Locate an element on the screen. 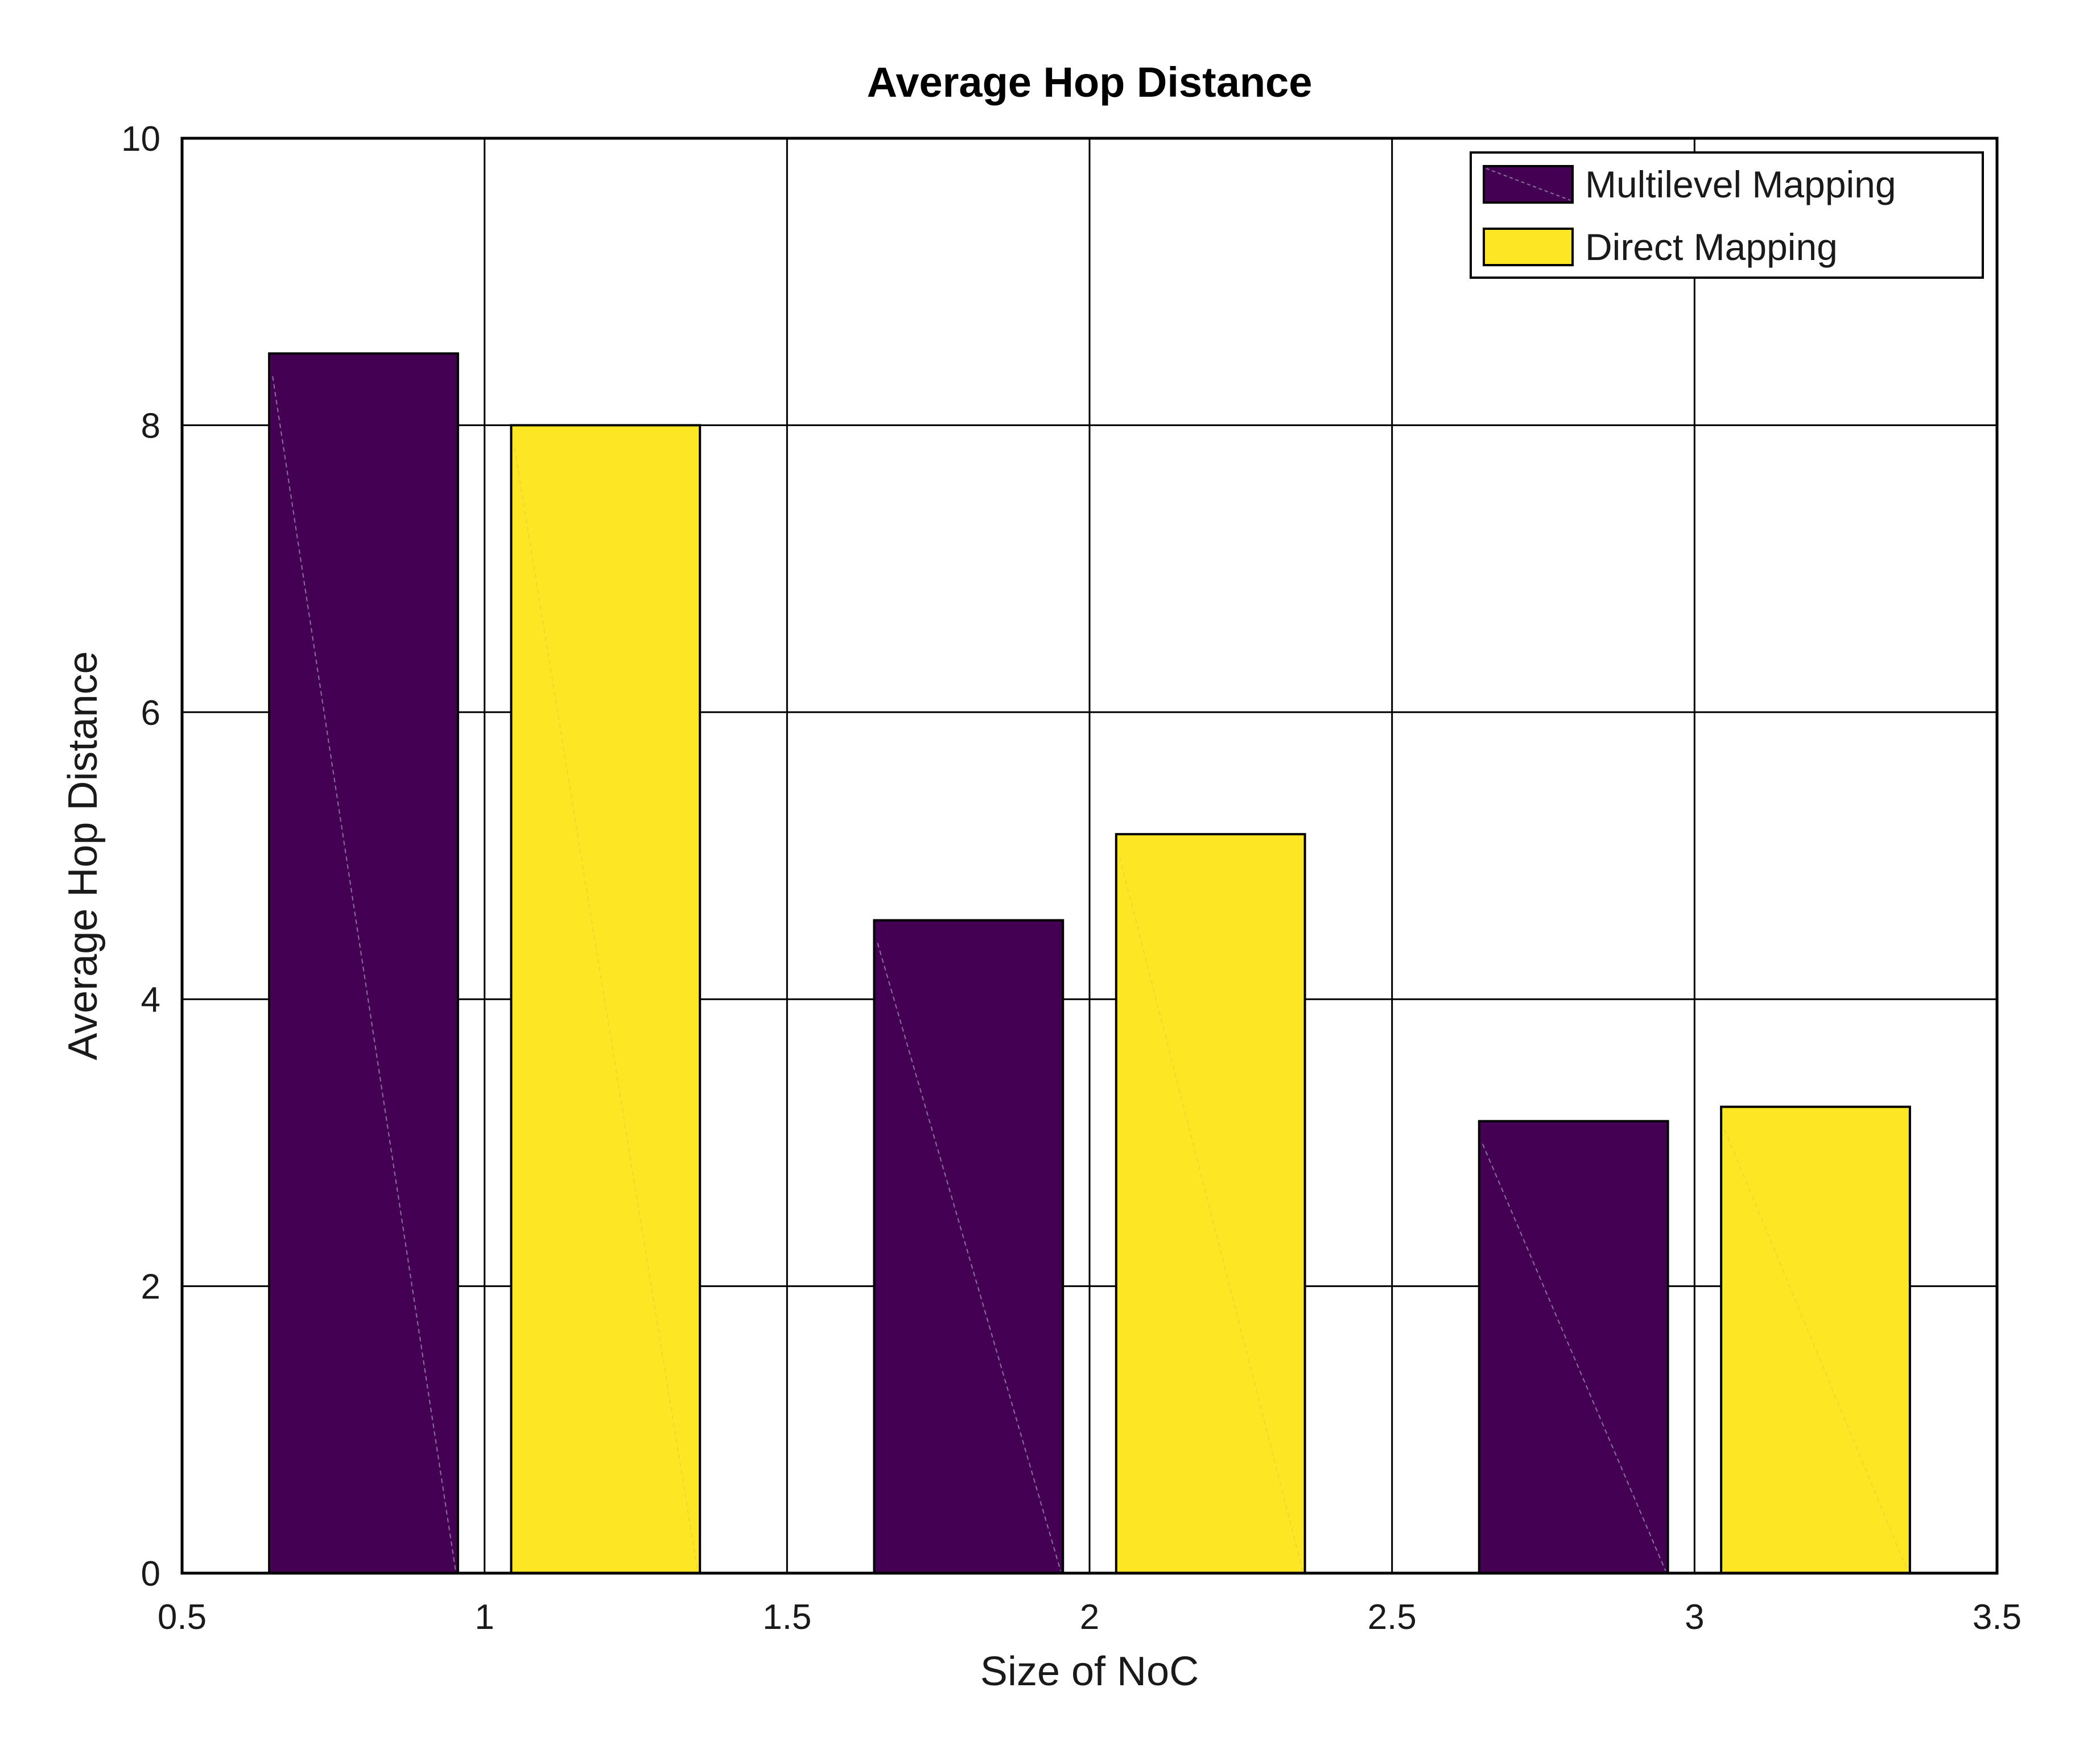 The height and width of the screenshot is (1741, 2100). x-tick-label: 3.5 is located at coordinates (1997, 1617).